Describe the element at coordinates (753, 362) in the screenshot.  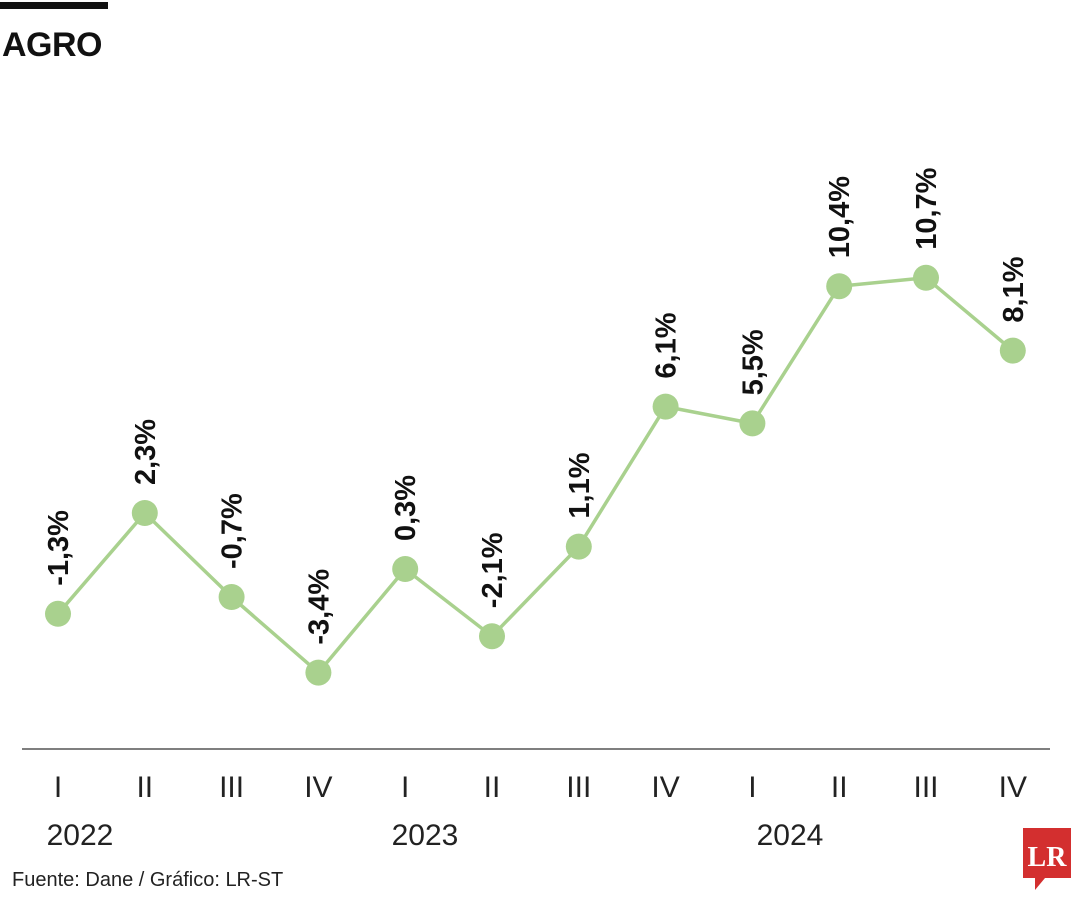
I see `data-label: 5,5%` at that location.